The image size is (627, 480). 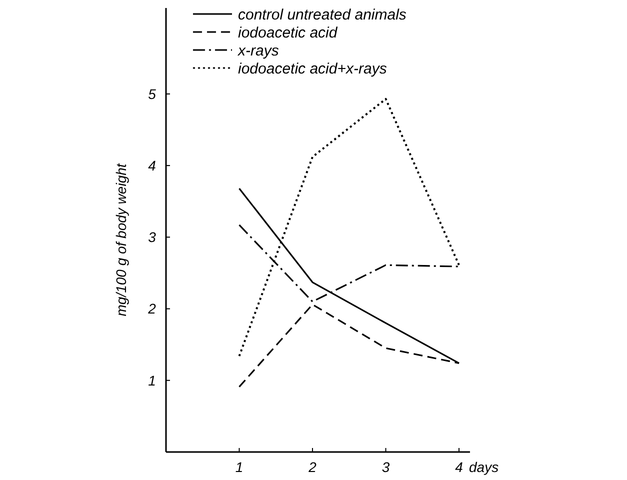 I want to click on legend-label: x-rays, so click(x=258, y=51).